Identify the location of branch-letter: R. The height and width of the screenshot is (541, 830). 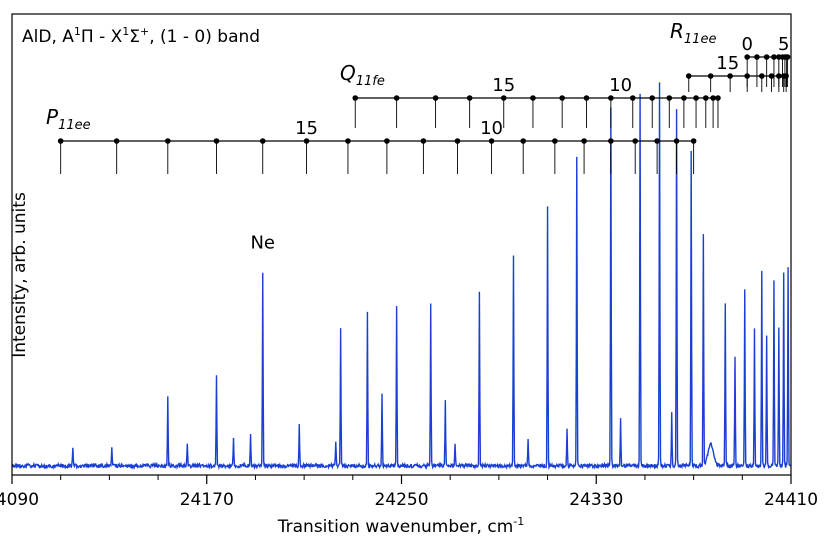
(677, 31).